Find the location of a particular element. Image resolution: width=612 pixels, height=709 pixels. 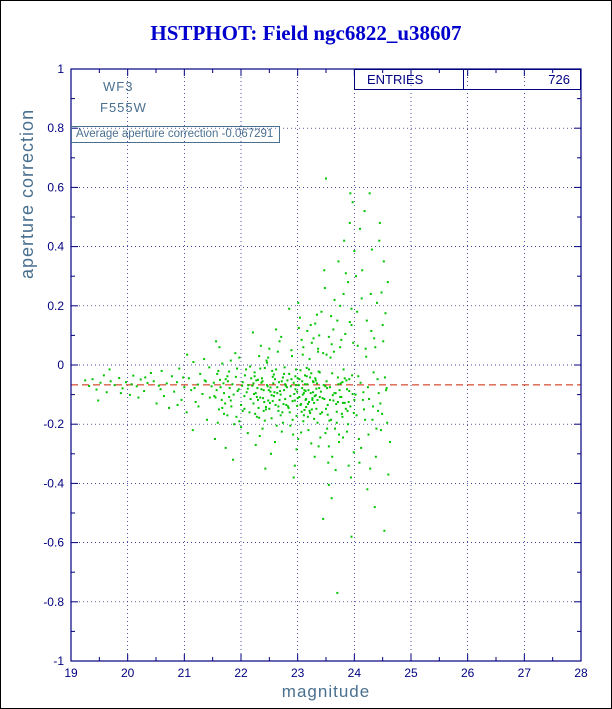

y-tick-label: -0.6 is located at coordinates (53, 543).